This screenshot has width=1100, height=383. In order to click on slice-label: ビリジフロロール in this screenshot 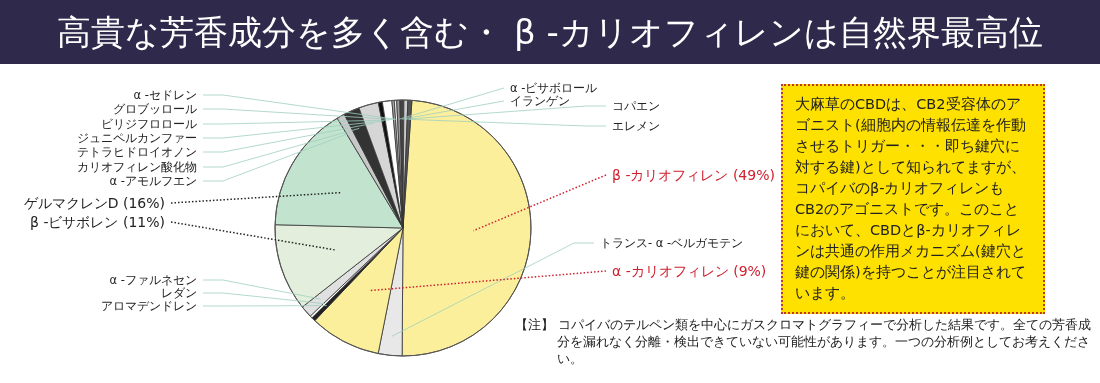, I will do `click(149, 124)`.